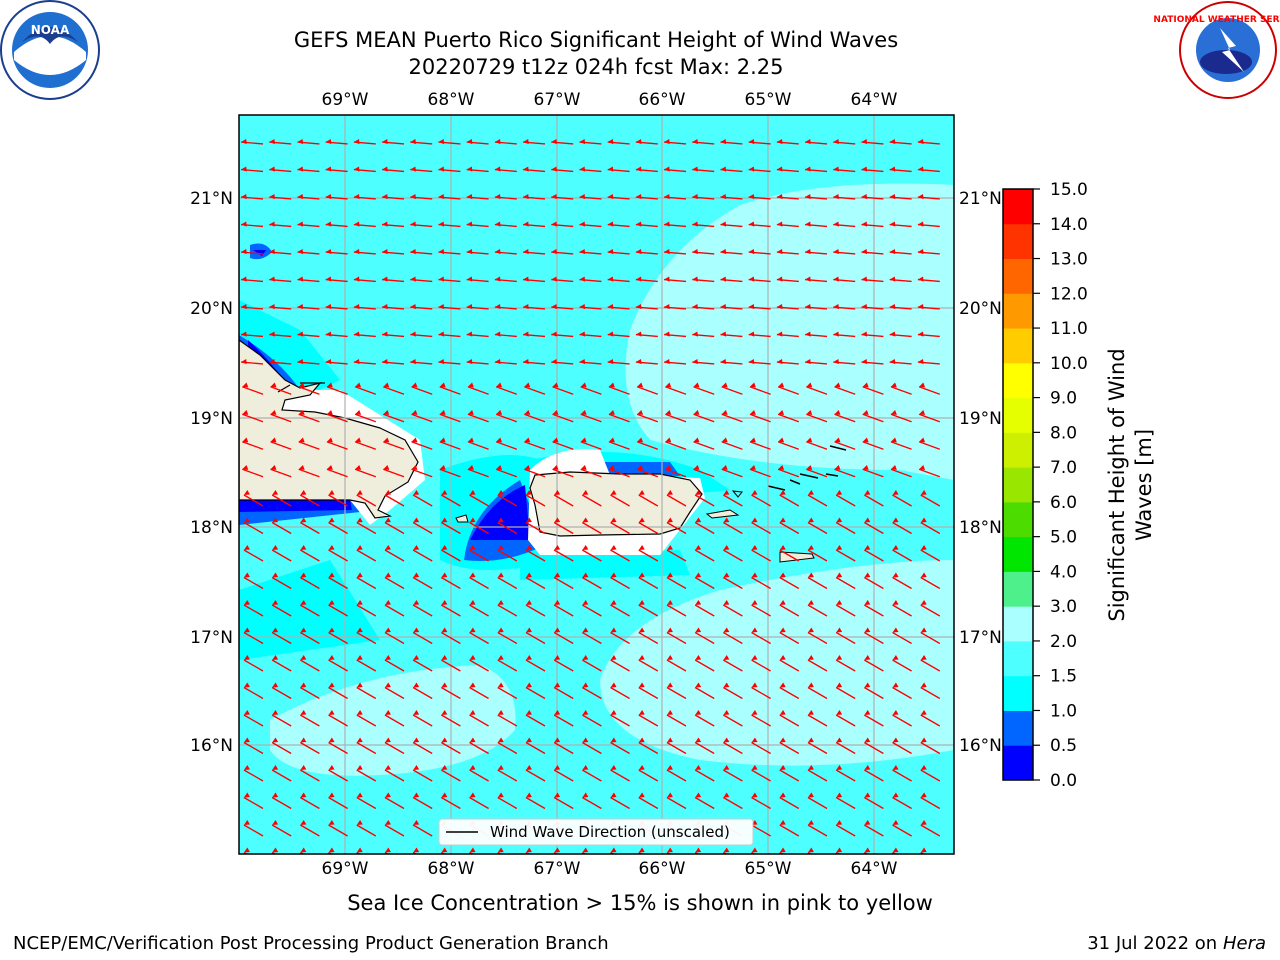 The width and height of the screenshot is (1280, 960). What do you see at coordinates (1155, 943) in the screenshot?
I see `footer-date-text: 31 Jul 2022 on` at bounding box center [1155, 943].